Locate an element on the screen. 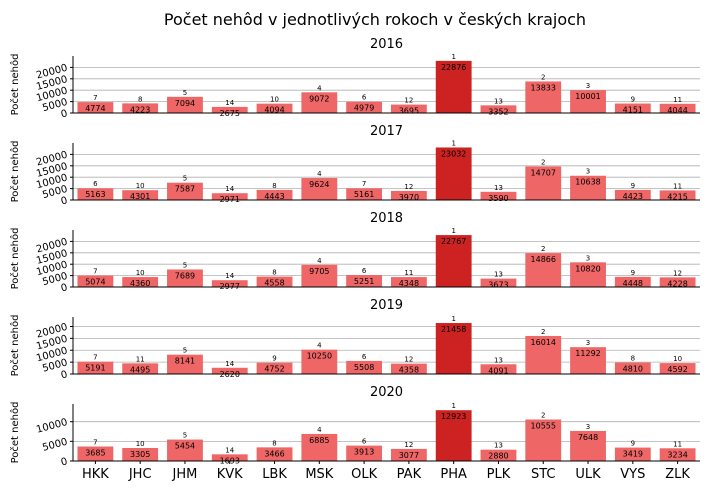 The width and height of the screenshot is (708, 495). value-label: 4223 is located at coordinates (140, 109).